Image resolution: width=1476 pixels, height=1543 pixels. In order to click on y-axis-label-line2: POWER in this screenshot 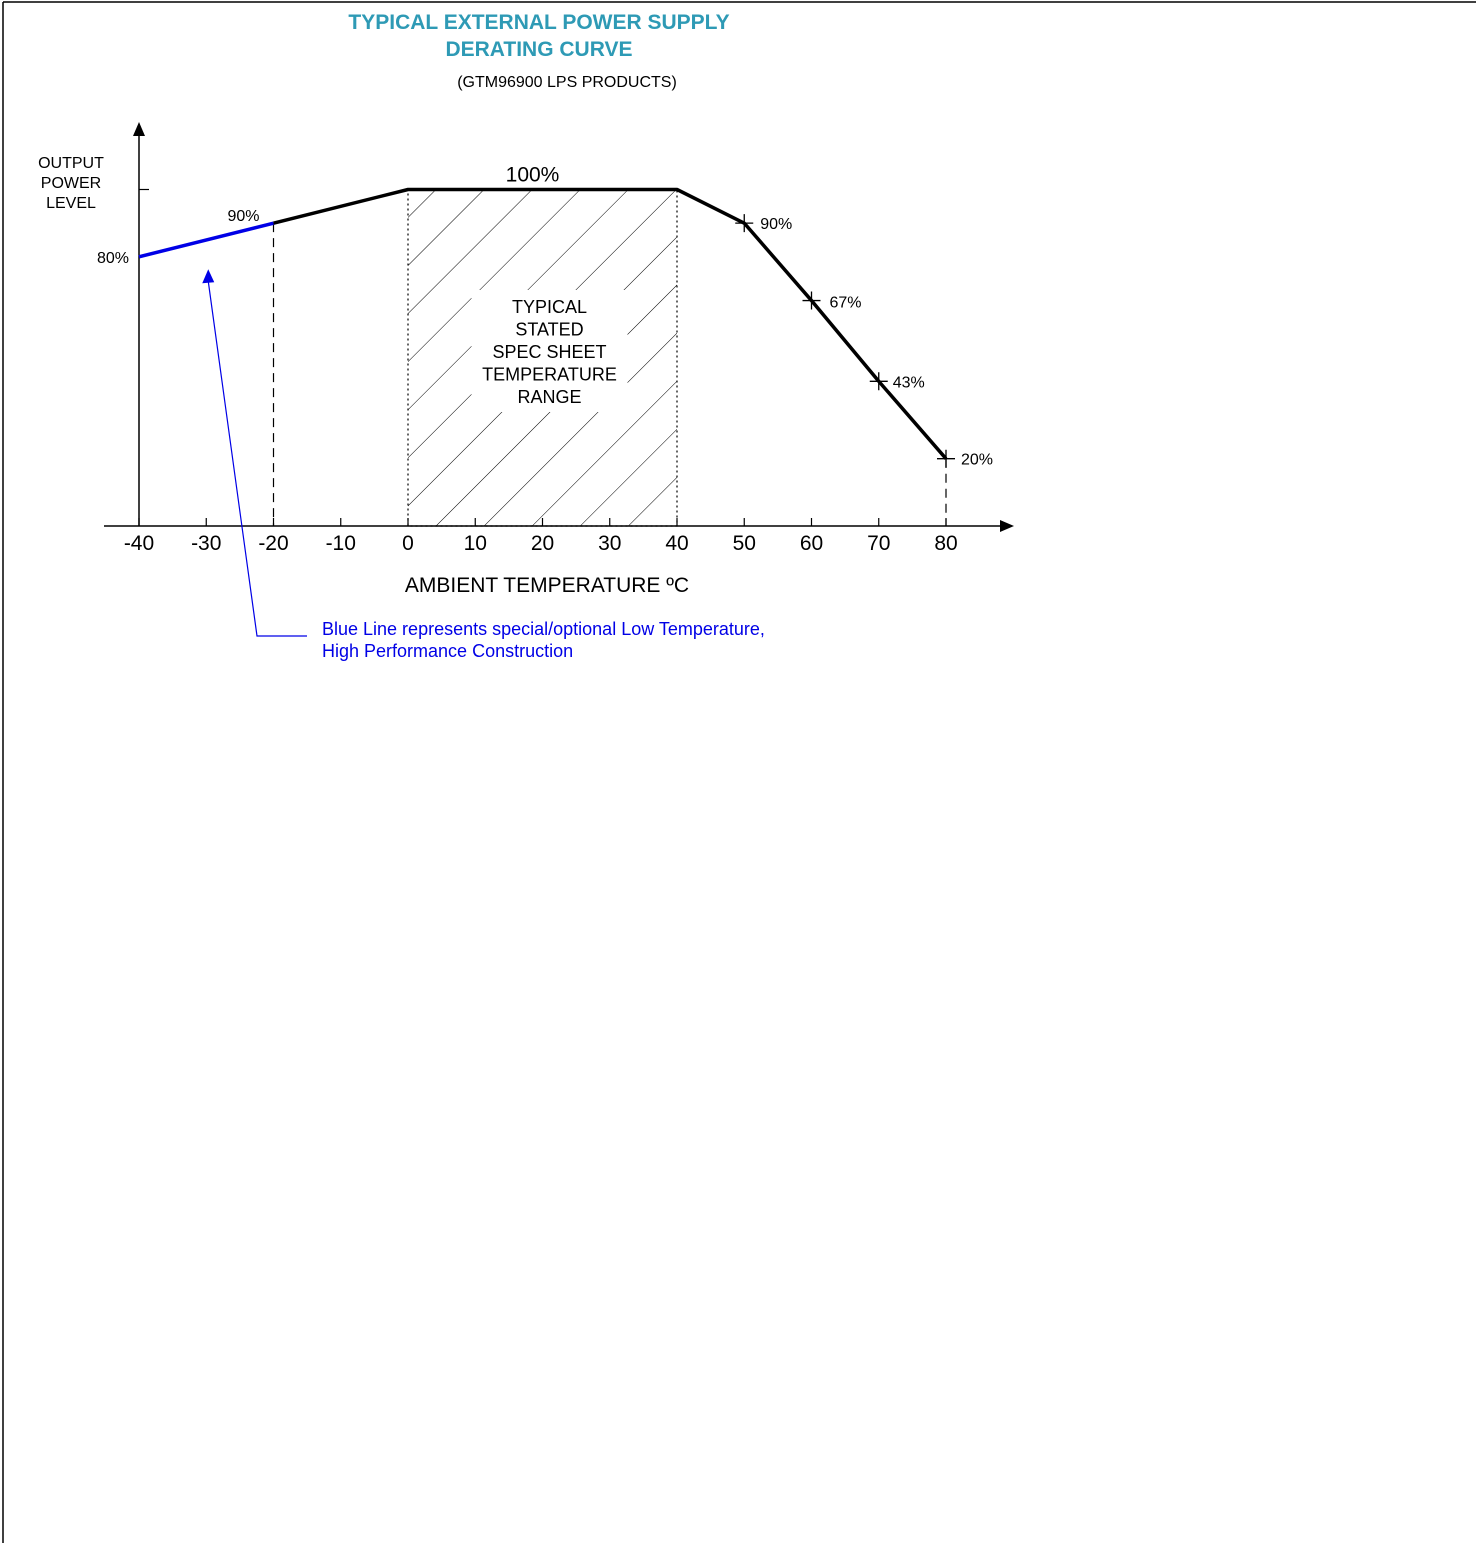, I will do `click(71, 183)`.